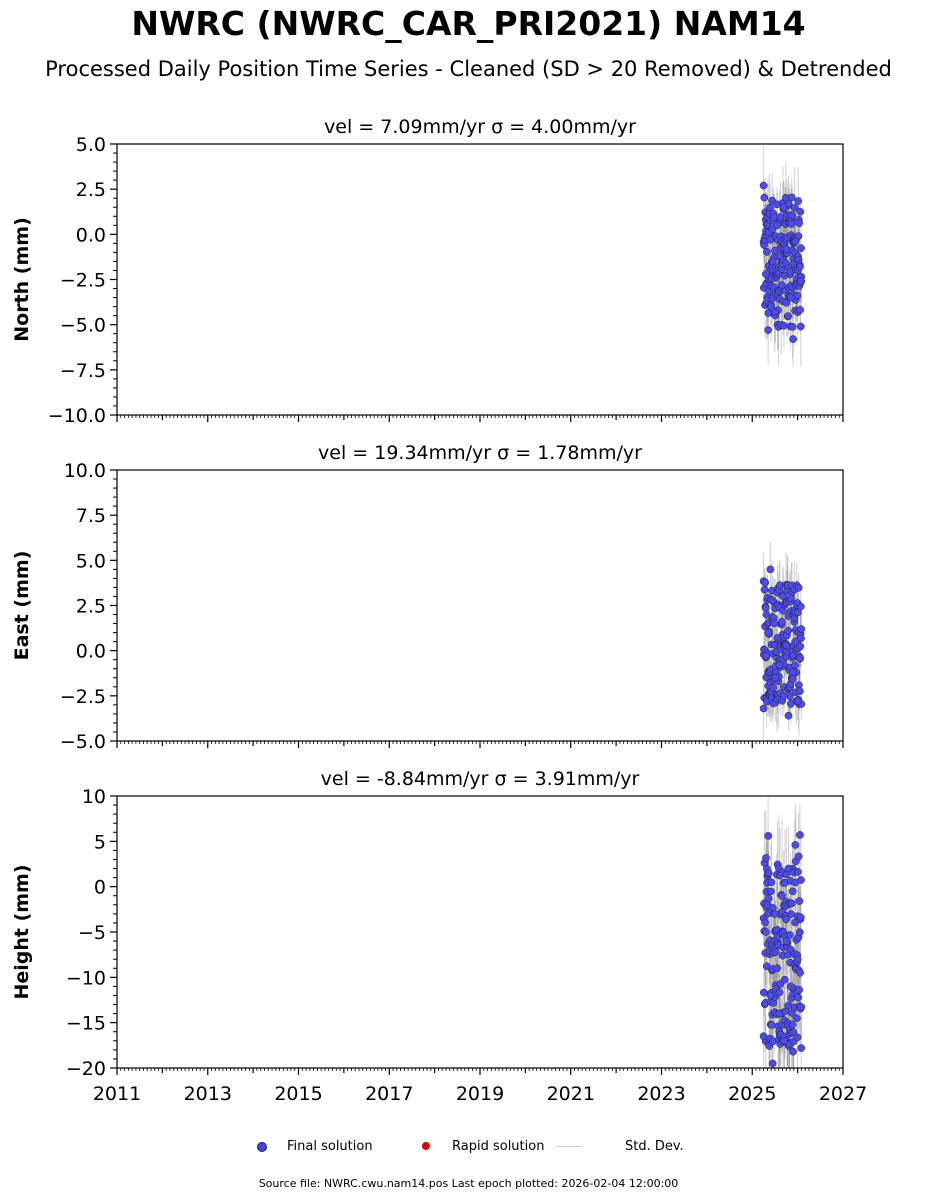  What do you see at coordinates (91, 607) in the screenshot?
I see `y-tick-label: 2.5` at bounding box center [91, 607].